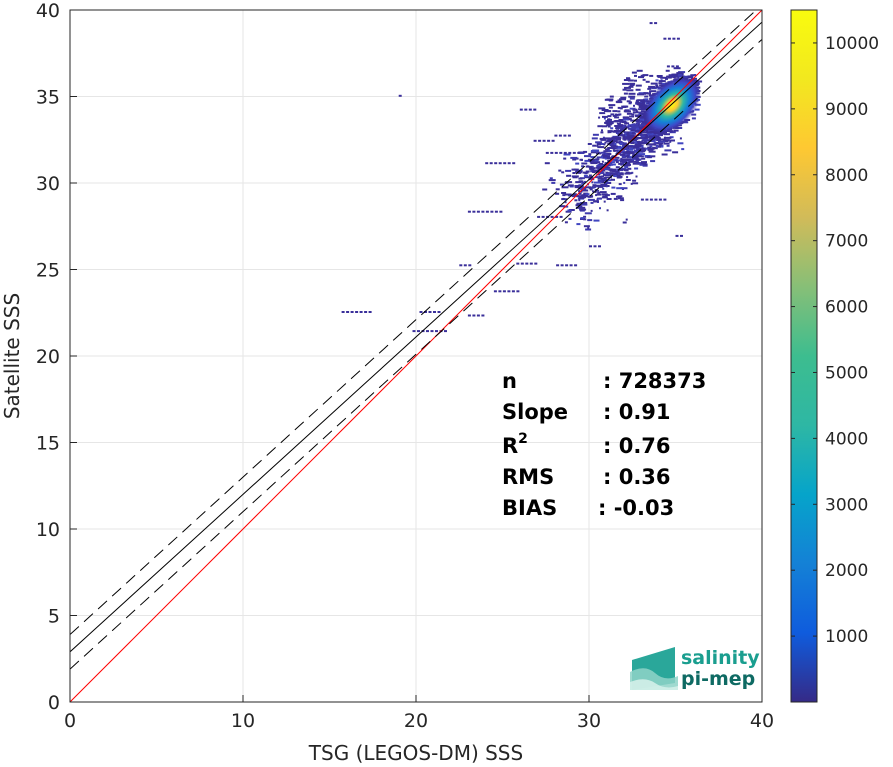 The width and height of the screenshot is (893, 767). Describe the element at coordinates (48, 444) in the screenshot. I see `y-tick-label: 15` at that location.